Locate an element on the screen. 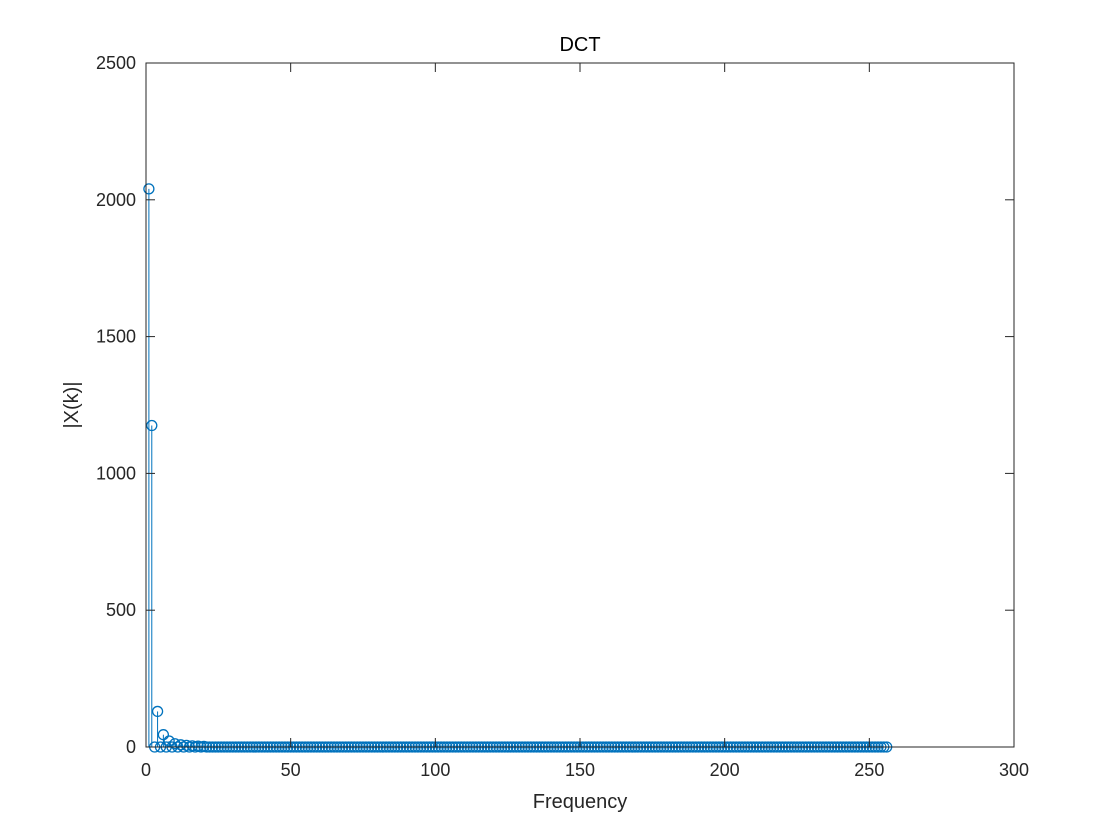 Image resolution: width=1120 pixels, height=840 pixels. x-tick-label: 50 is located at coordinates (291, 770).